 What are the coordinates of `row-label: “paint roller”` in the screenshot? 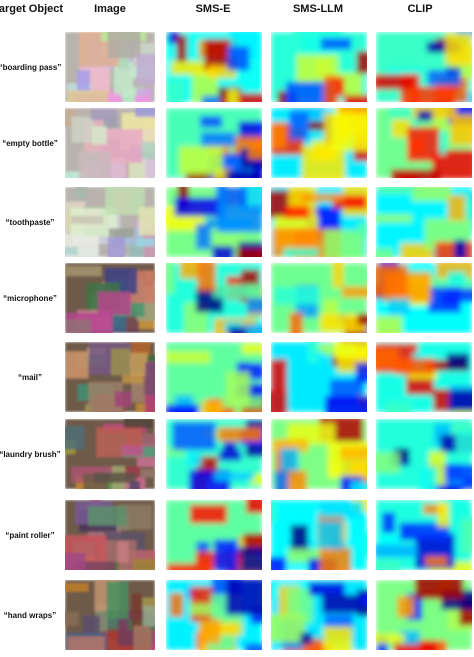 It's located at (29, 535).